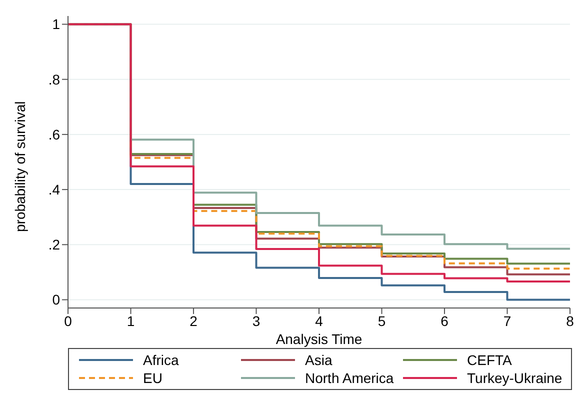  I want to click on legend-label: Turkey-Ukraine, so click(514, 378).